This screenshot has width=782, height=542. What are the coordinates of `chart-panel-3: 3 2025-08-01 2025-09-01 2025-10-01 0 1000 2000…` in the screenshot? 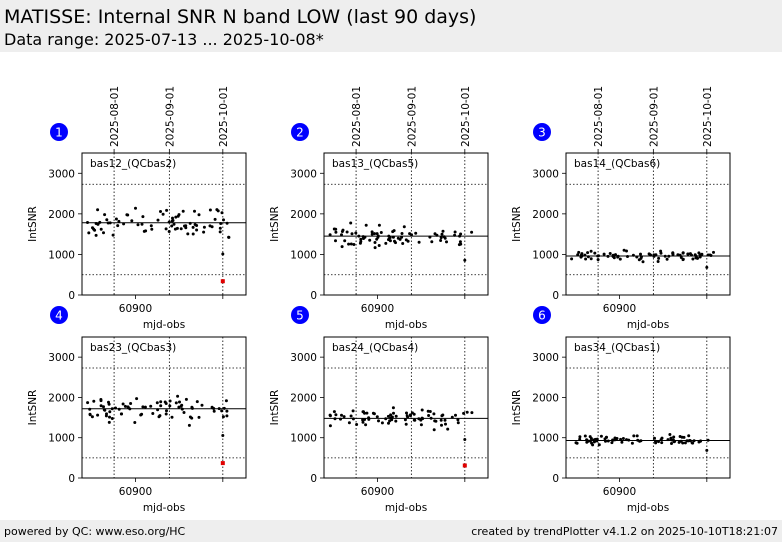 It's located at (621, 208).